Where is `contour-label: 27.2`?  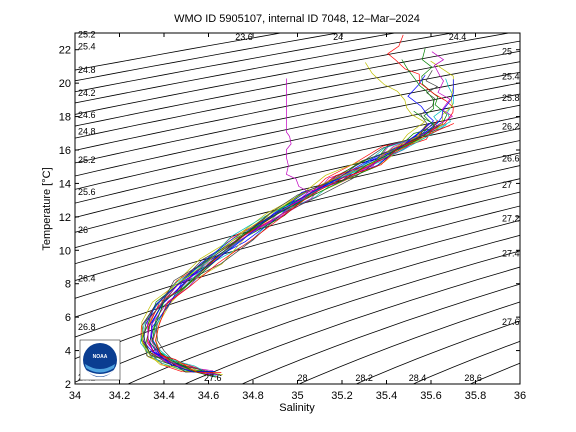
contour-label: 27.2 is located at coordinates (511, 219).